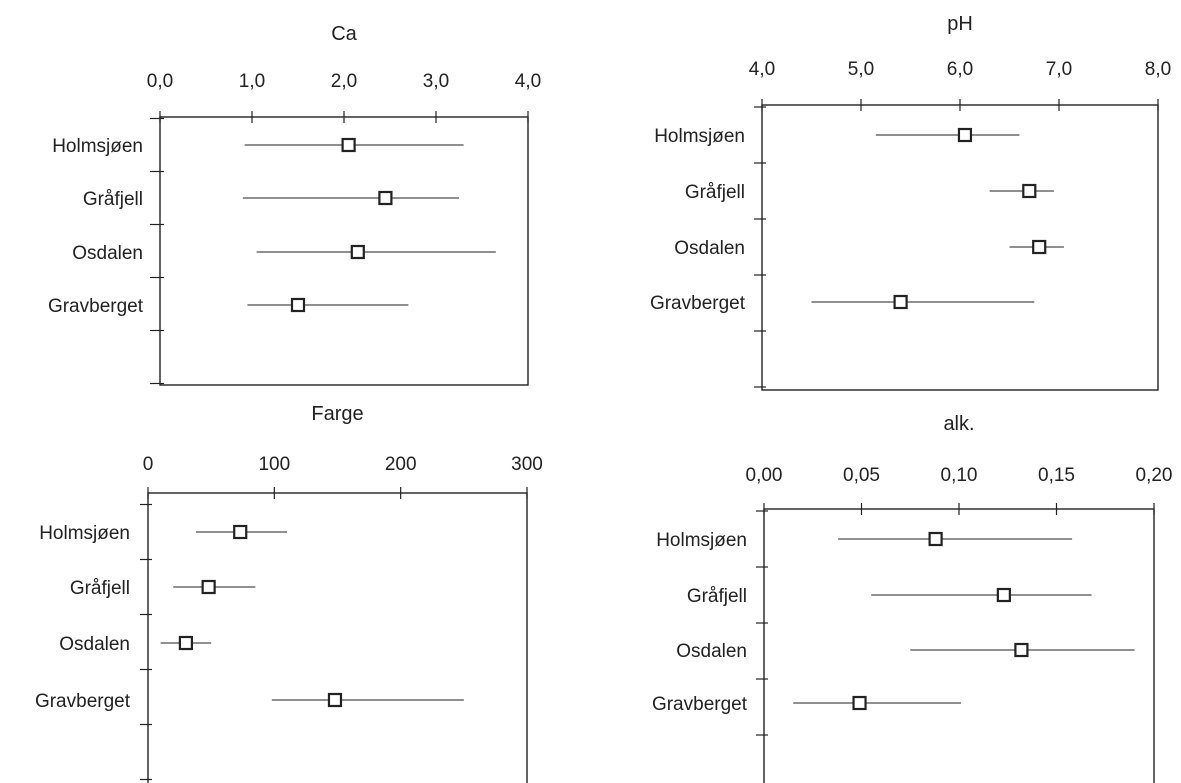  What do you see at coordinates (274, 464) in the screenshot?
I see `x-tick-label: 100` at bounding box center [274, 464].